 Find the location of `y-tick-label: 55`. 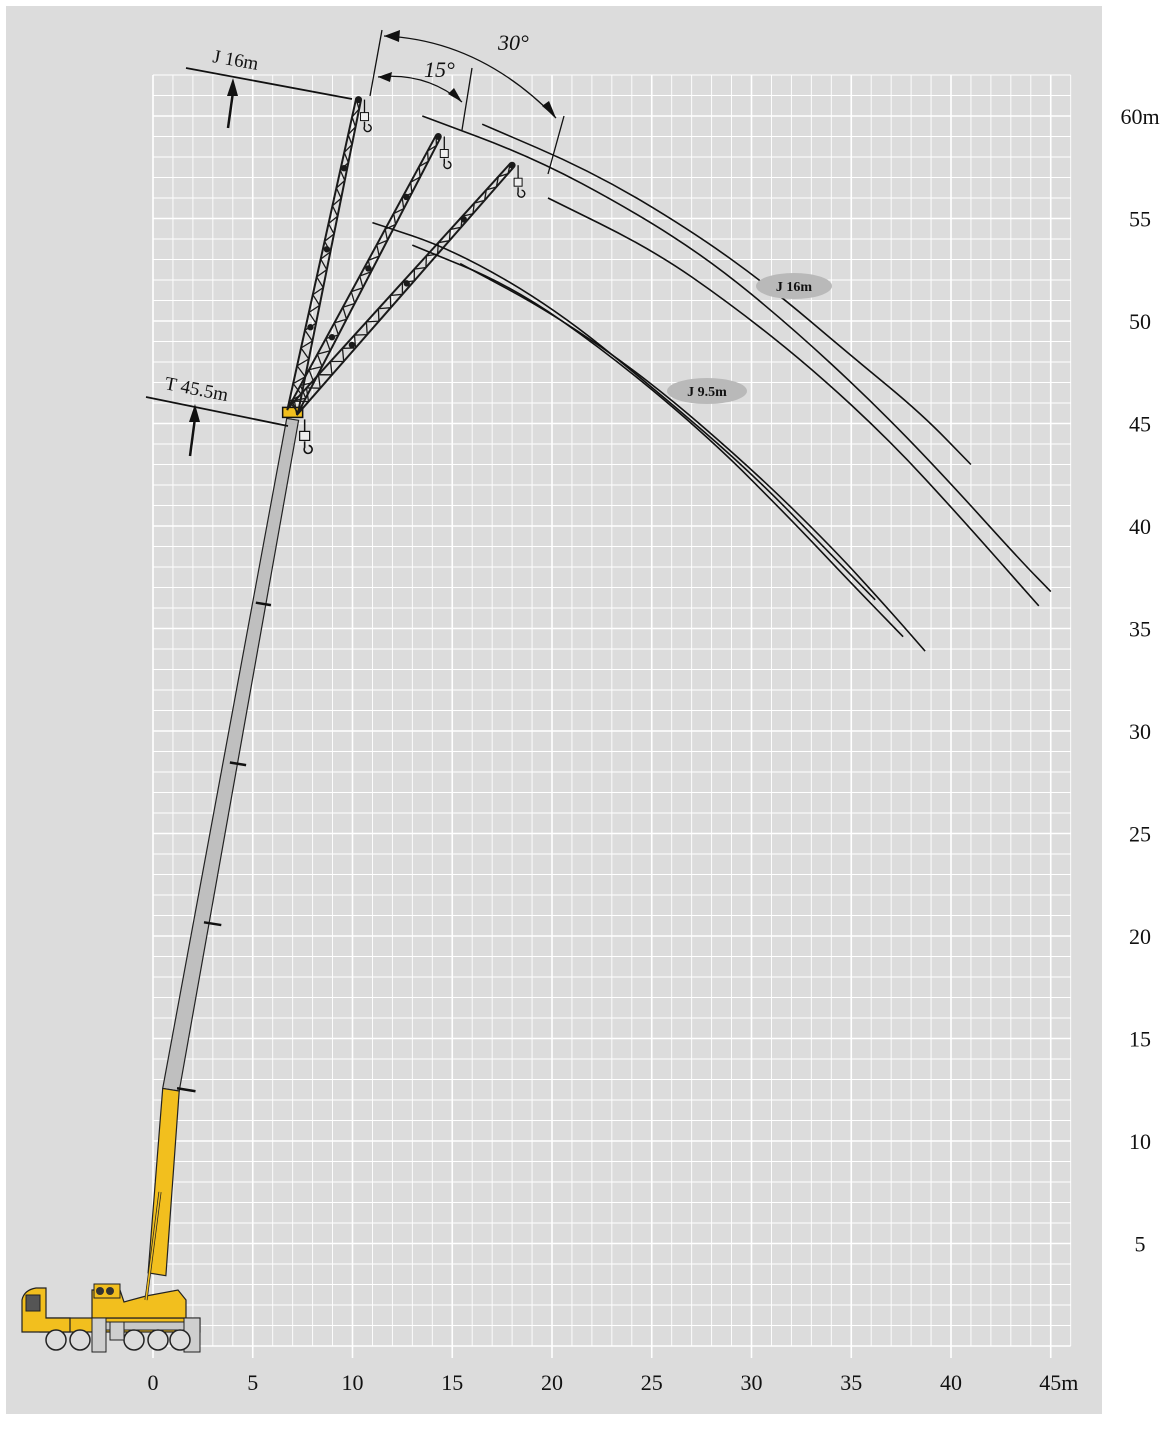

y-tick-label: 55 is located at coordinates (1140, 219).